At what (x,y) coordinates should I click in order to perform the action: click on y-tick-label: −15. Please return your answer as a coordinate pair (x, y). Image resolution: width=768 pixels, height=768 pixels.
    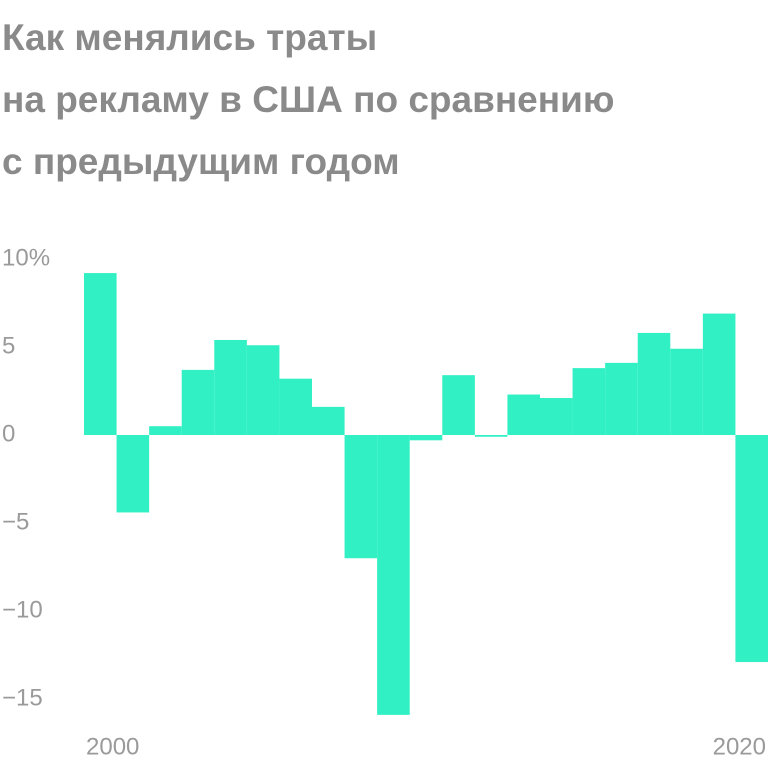
    Looking at the image, I should click on (22, 697).